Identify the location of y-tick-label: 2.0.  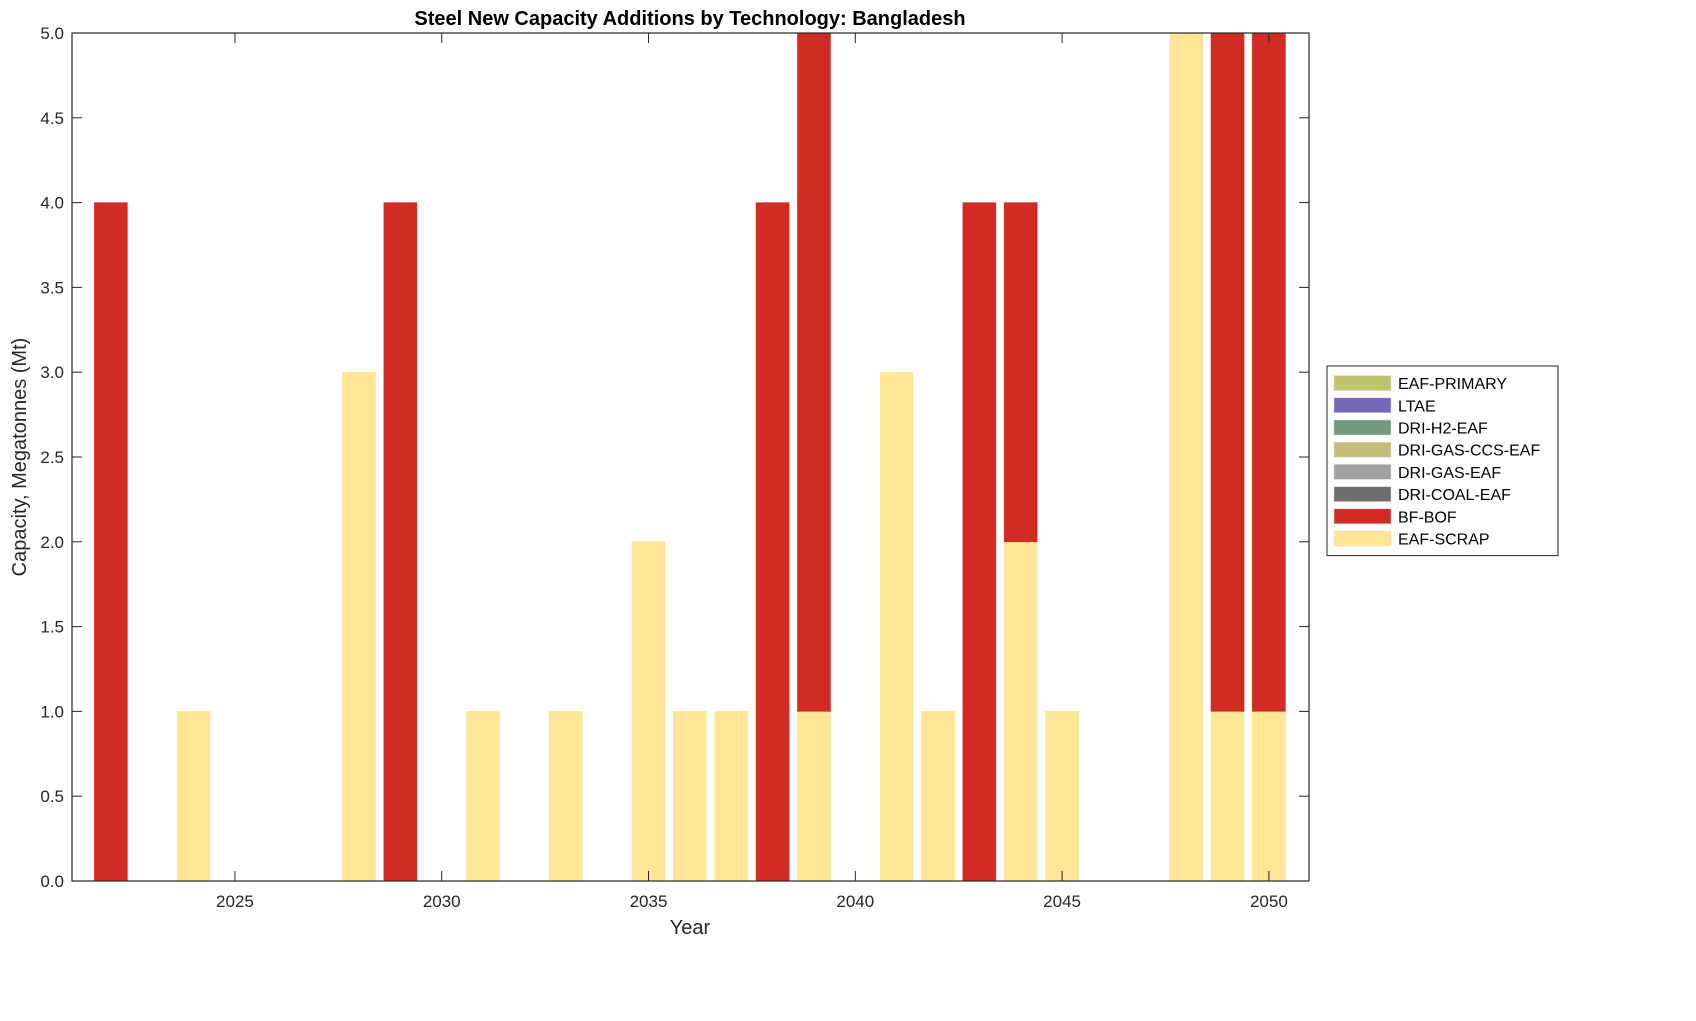
(52, 542).